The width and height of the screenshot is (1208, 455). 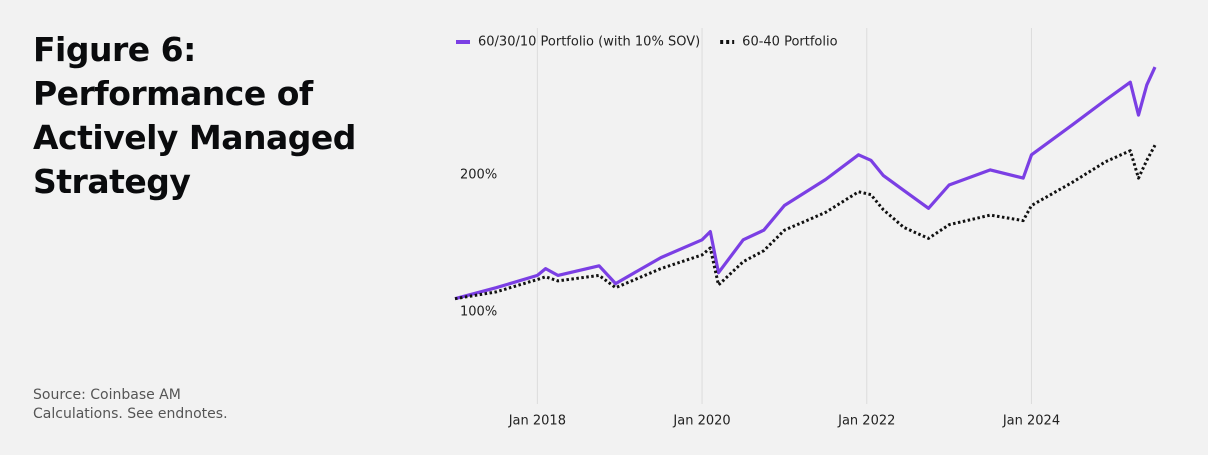 I want to click on legend-label: 60/30/10 Portfolio (with 10% SOV), so click(x=589, y=42).